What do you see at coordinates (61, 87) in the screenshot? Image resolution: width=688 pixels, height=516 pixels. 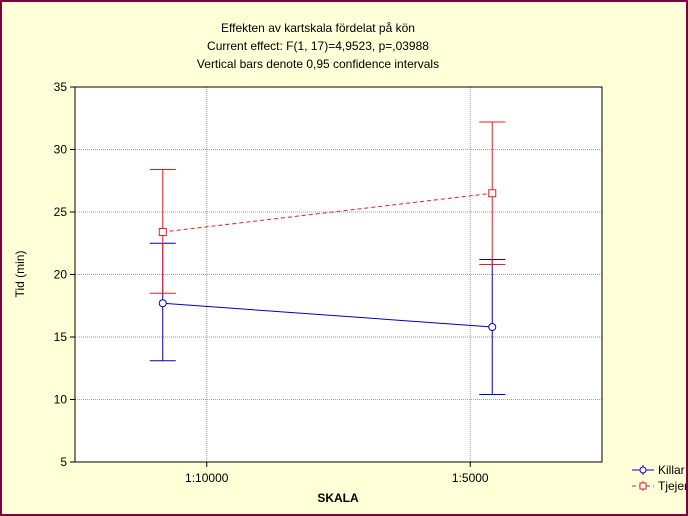 I see `y-tick-label-6: 35` at bounding box center [61, 87].